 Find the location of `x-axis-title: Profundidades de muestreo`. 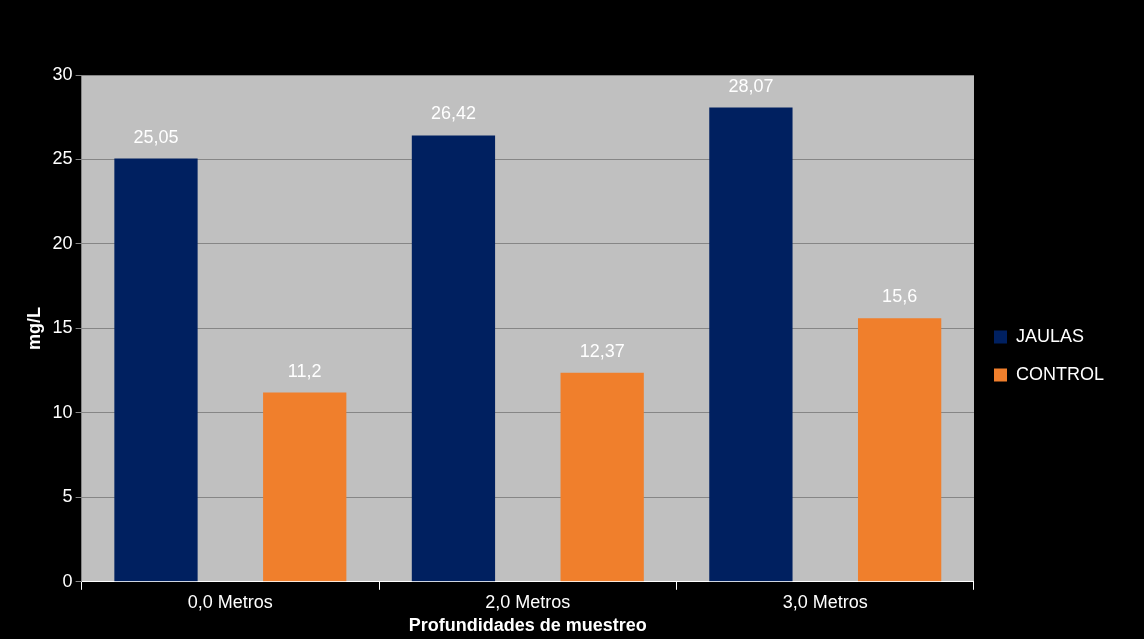

x-axis-title: Profundidades de muestreo is located at coordinates (527, 625).